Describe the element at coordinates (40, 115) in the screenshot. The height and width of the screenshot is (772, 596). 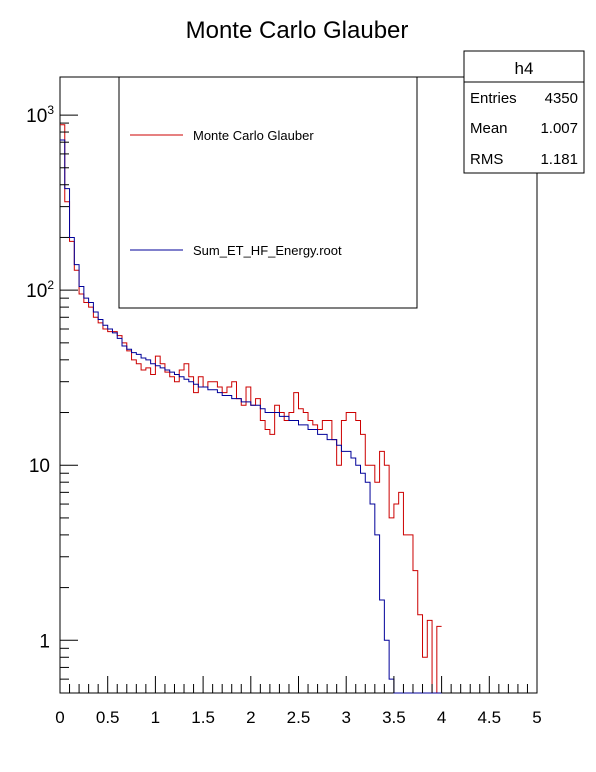
I see `y-tick-label: 10³` at that location.